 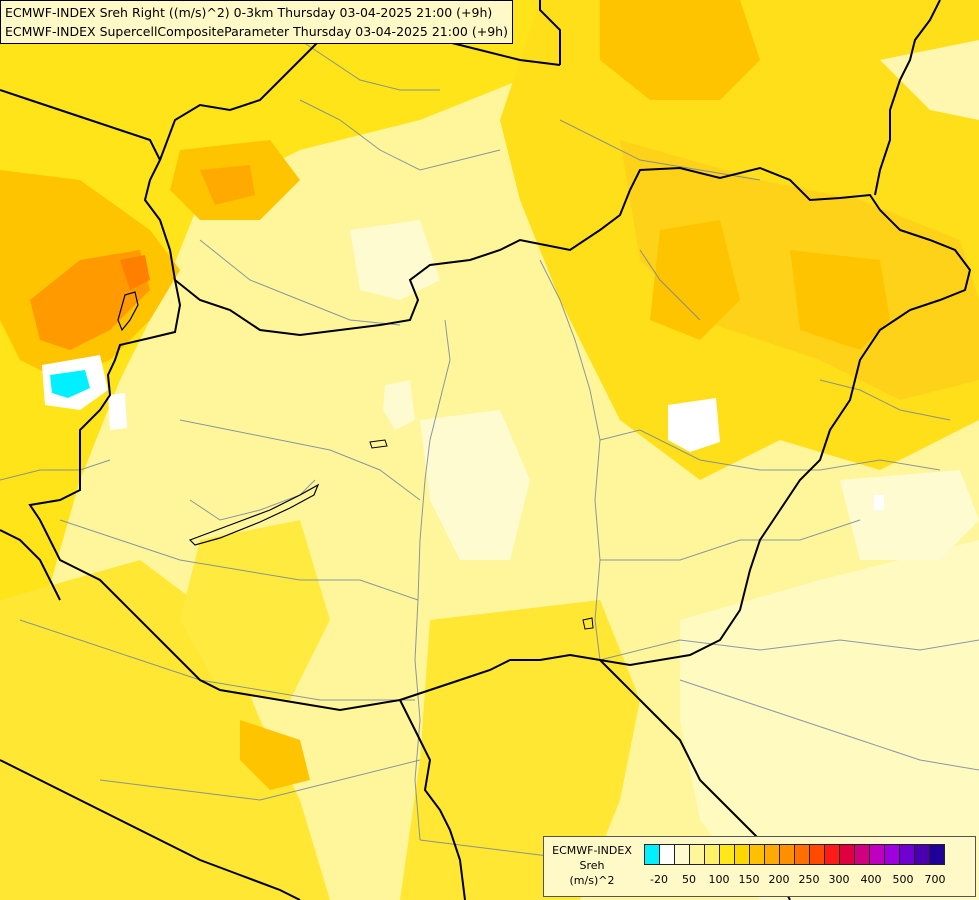 I want to click on legend-label: ECMWF-INDEX Sreh (m/s)^2, so click(x=592, y=865).